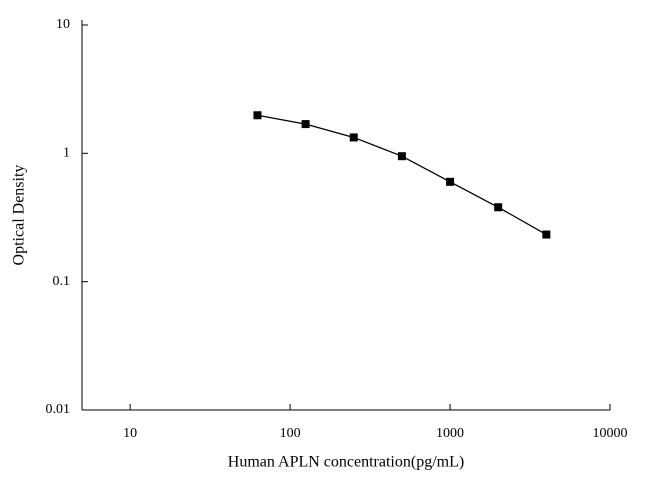  Describe the element at coordinates (130, 433) in the screenshot. I see `x-tick-label: 10` at that location.